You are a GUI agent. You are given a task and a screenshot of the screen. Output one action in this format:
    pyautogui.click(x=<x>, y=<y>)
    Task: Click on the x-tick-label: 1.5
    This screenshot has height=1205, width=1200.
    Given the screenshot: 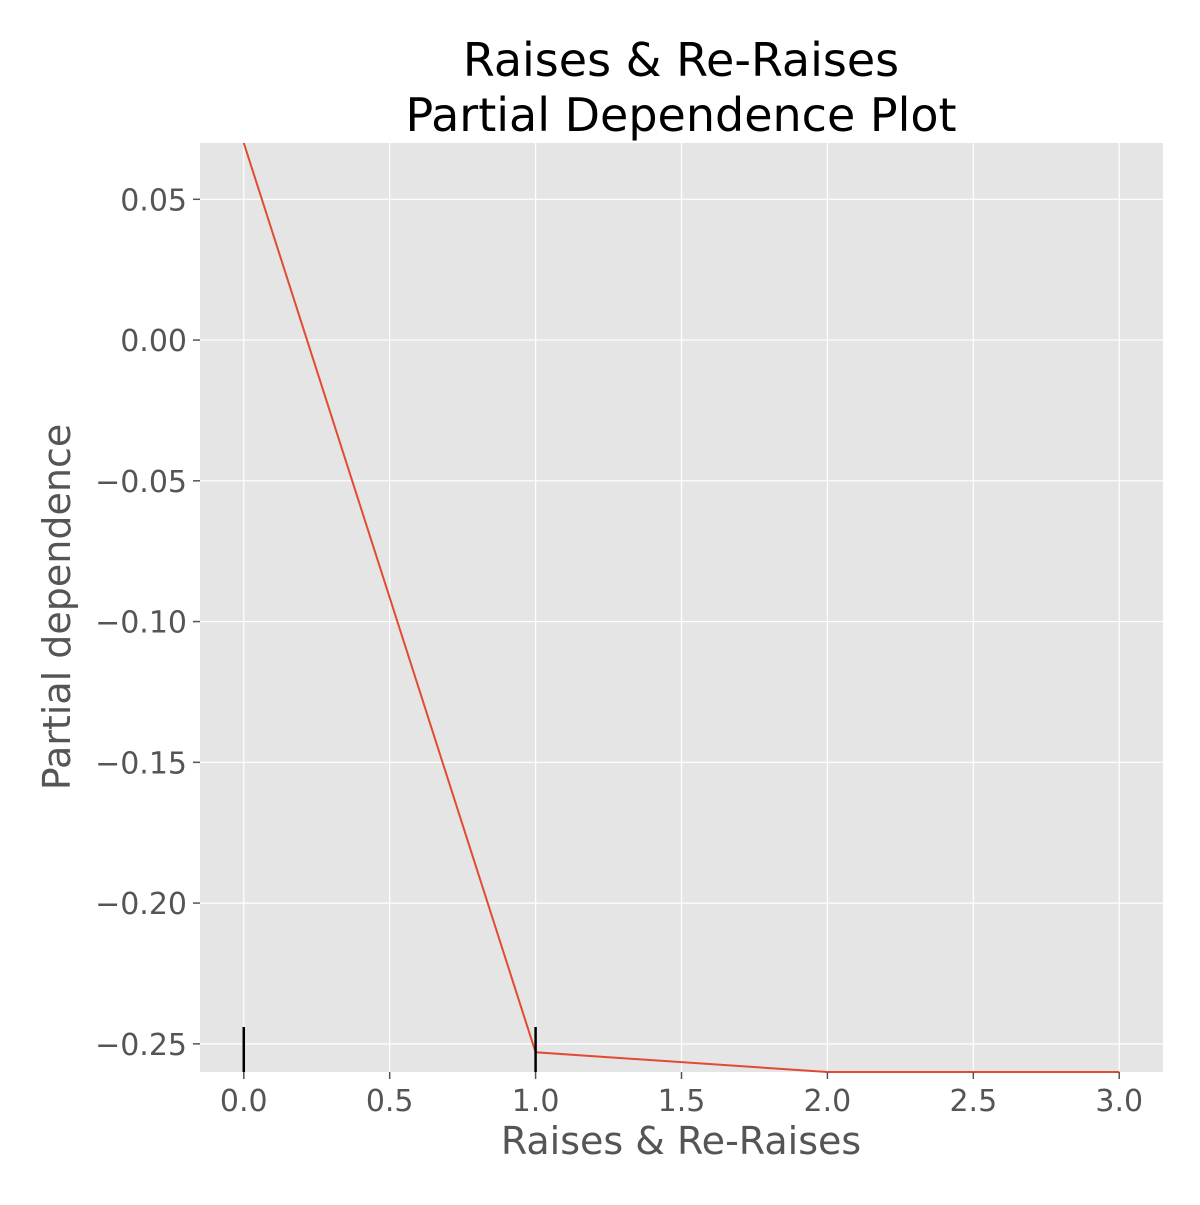 What is the action you would take?
    pyautogui.click(x=682, y=1101)
    